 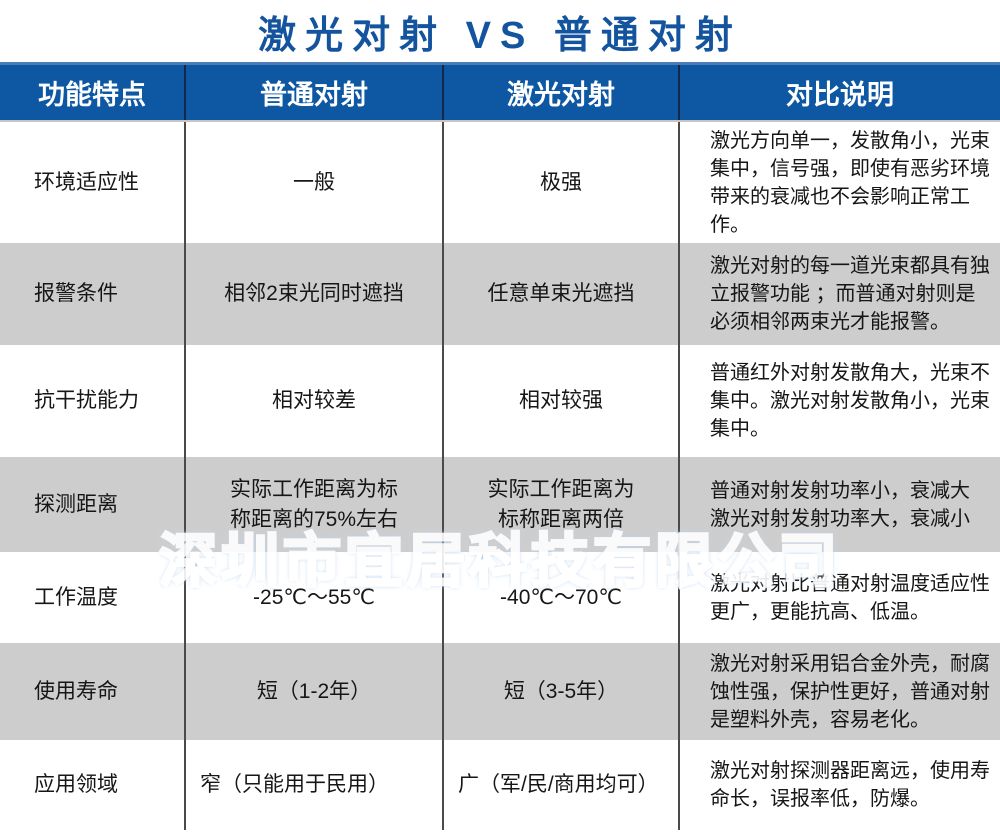 I want to click on feature-cell: 应用领域, so click(x=93, y=785).